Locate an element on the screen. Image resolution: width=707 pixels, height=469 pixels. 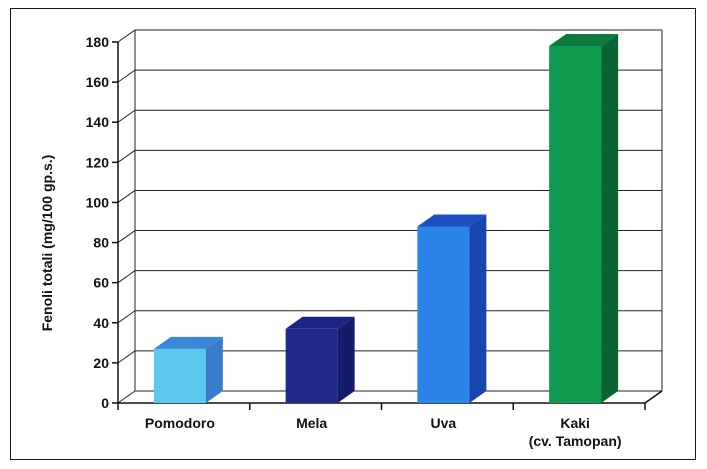
y-axis-title: Fenoli totali (mg/100 gp.s.) is located at coordinates (47, 243).